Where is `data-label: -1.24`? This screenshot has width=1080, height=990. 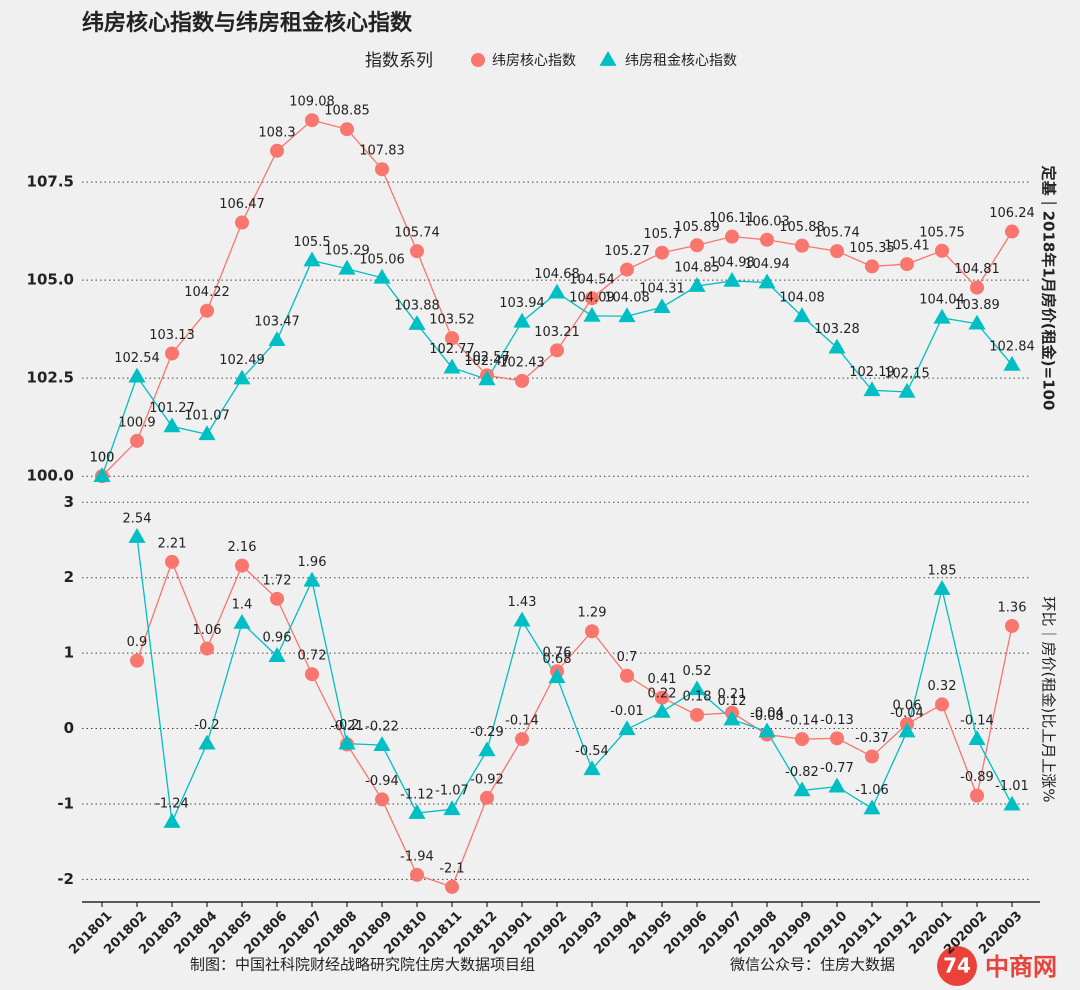
data-label: -1.24 is located at coordinates (172, 804).